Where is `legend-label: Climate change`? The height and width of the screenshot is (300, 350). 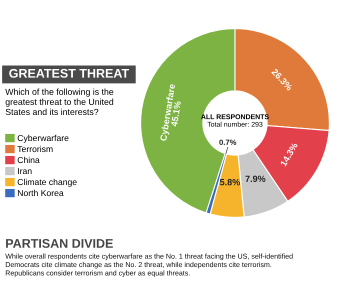
legend-label: Climate change is located at coordinates (47, 182).